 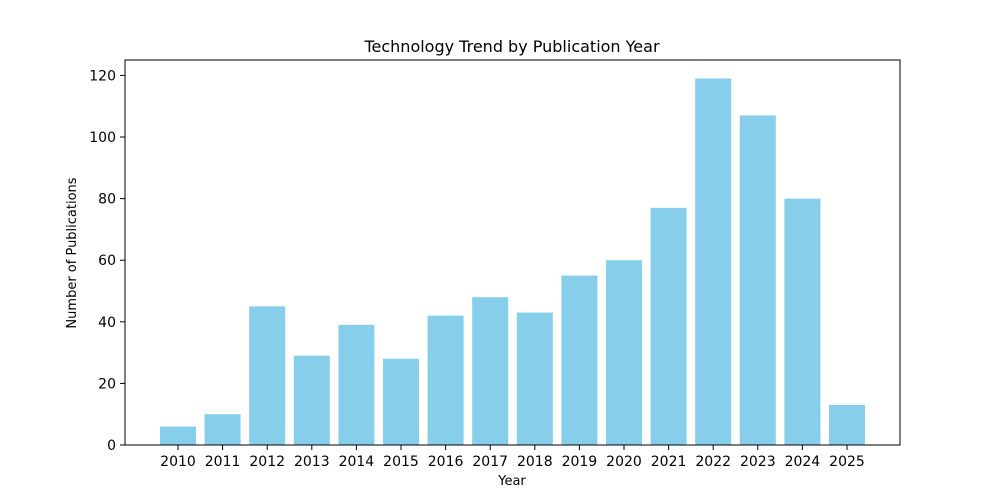 I want to click on x-tick-label: 2018, so click(x=535, y=462).